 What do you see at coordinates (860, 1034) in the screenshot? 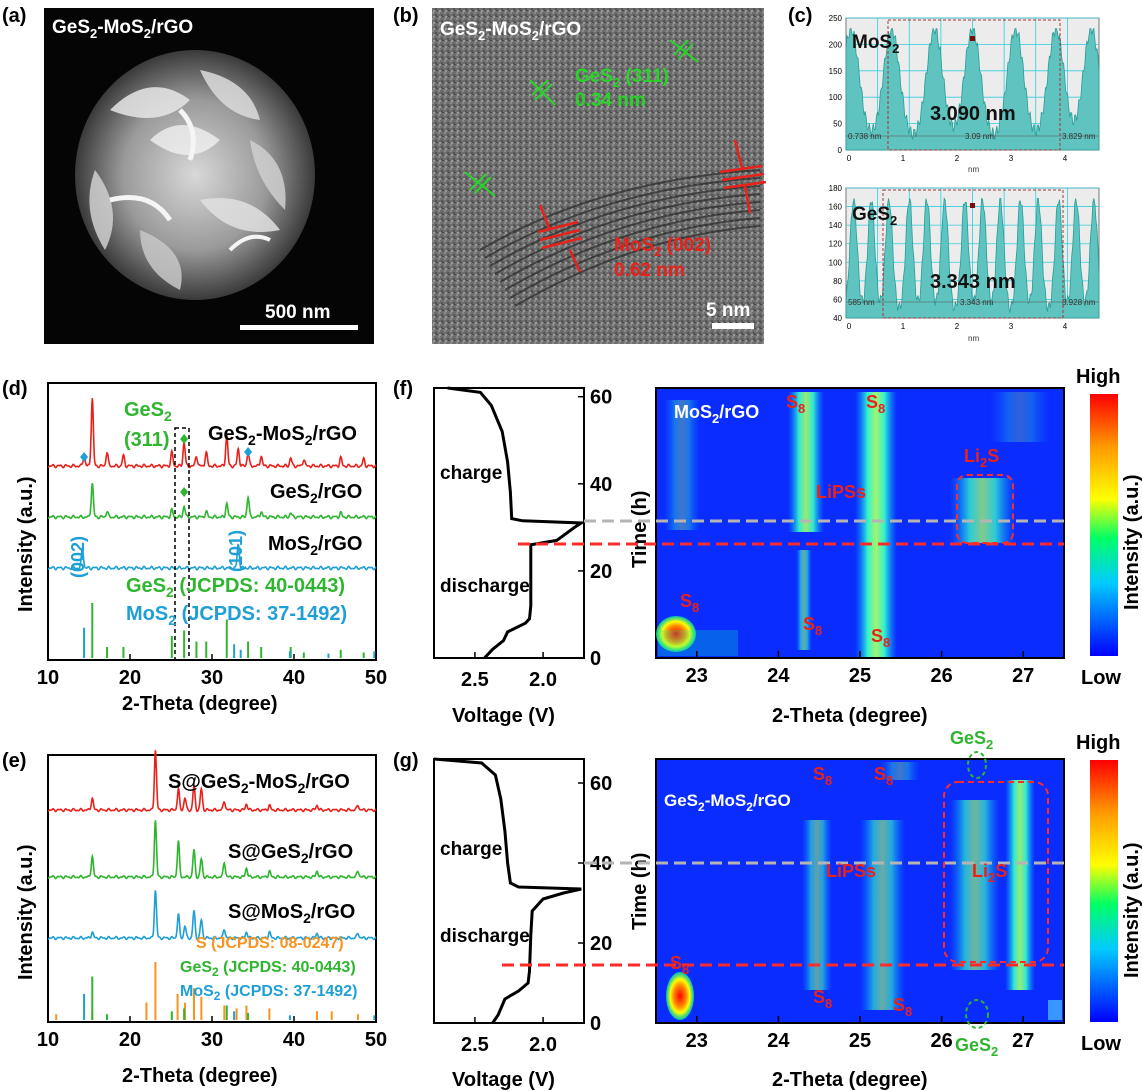
I see `map-g-xticks: 23 24 25 26 27` at bounding box center [860, 1034].